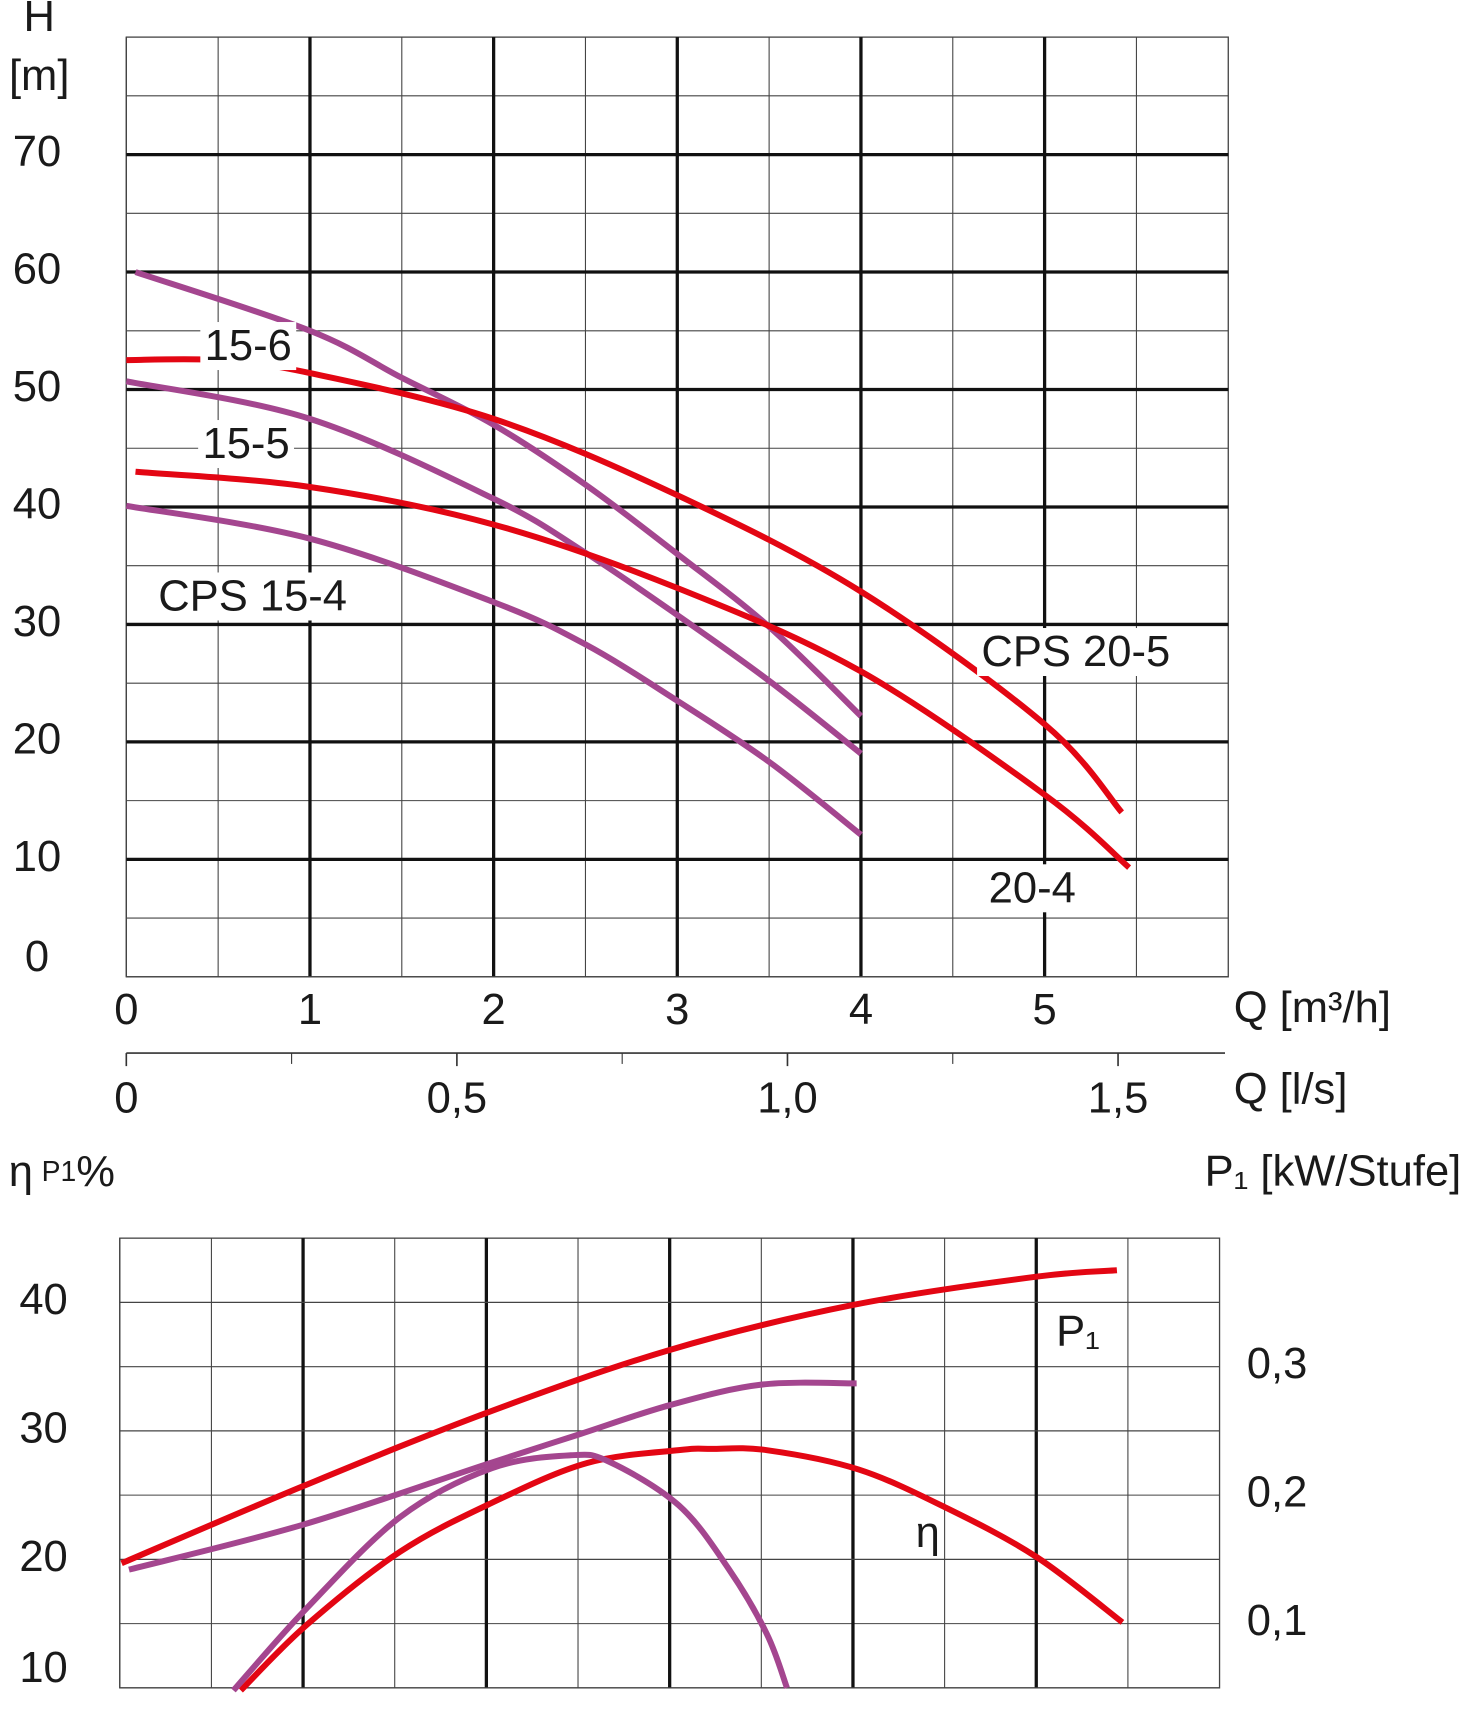 The image size is (1470, 1713). I want to click on y-axis-label: H, so click(38, 20).